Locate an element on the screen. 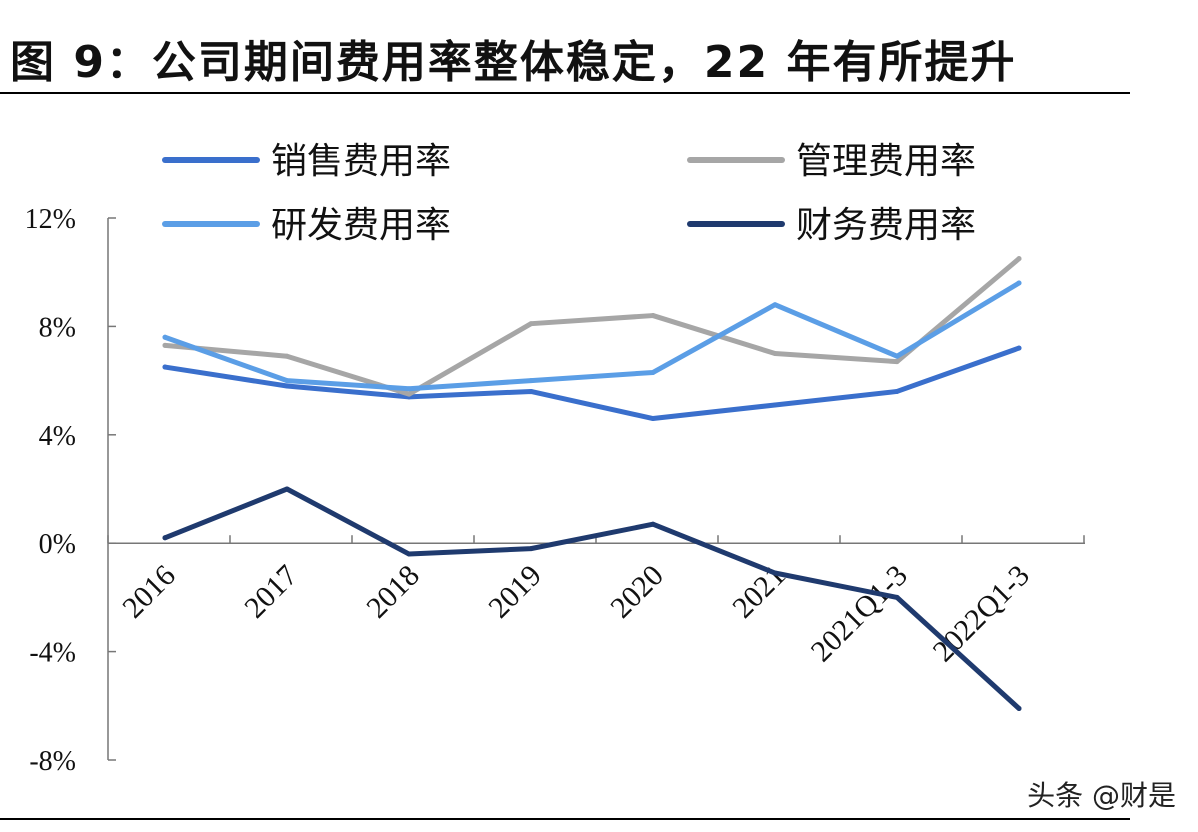 The image size is (1198, 832). legend-label: 研发费用率 is located at coordinates (361, 225).